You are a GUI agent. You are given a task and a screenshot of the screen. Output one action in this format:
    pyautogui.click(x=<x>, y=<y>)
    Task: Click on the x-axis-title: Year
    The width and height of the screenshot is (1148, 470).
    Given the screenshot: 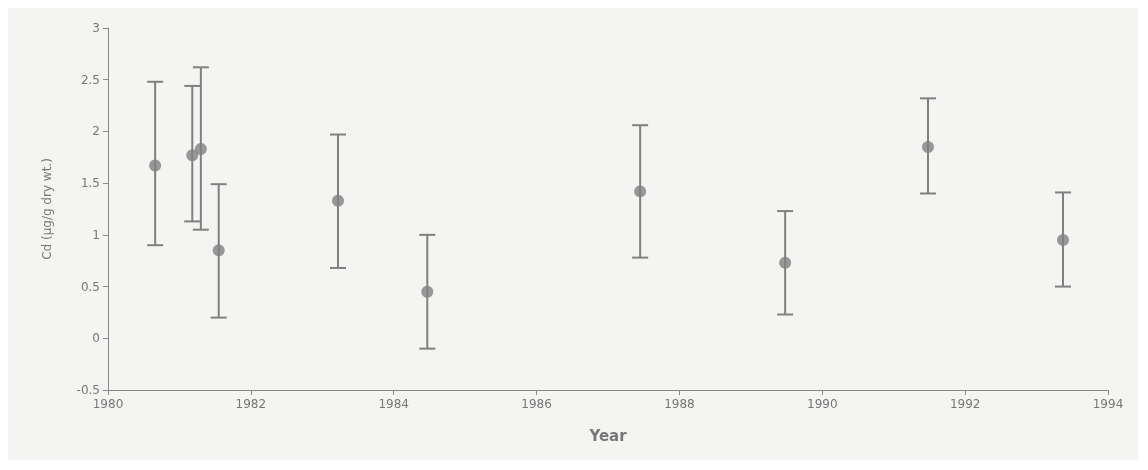 What is the action you would take?
    pyautogui.click(x=608, y=435)
    